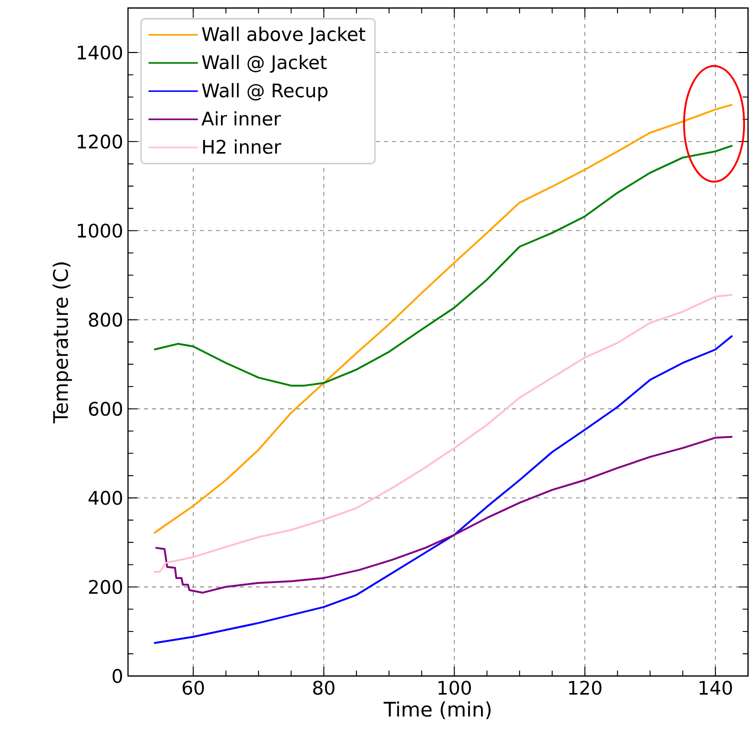  Describe the element at coordinates (241, 118) in the screenshot. I see `legend-label: Air inner` at that location.